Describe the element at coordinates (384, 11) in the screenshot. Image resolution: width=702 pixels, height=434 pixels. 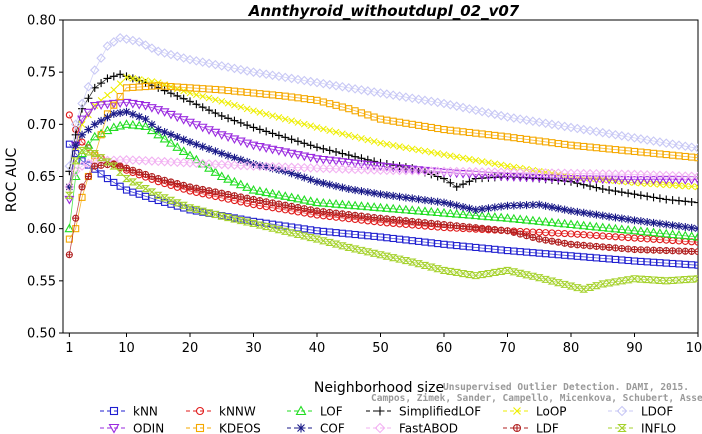
I see `chart-title: Annthyroid_withoutdupl_02_v07` at that location.